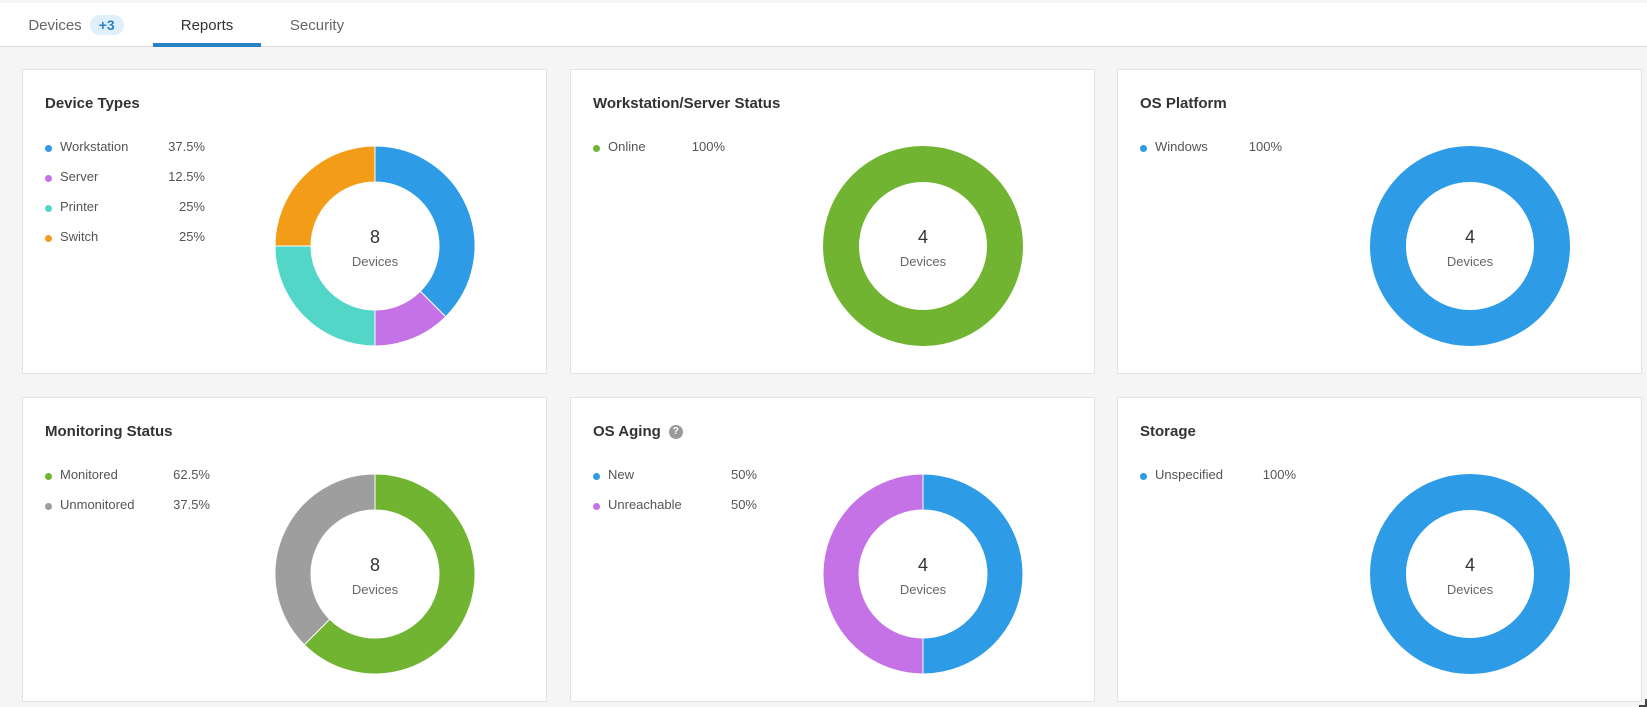  I want to click on tab-bar: Devices +3 Reports Security, so click(823, 25).